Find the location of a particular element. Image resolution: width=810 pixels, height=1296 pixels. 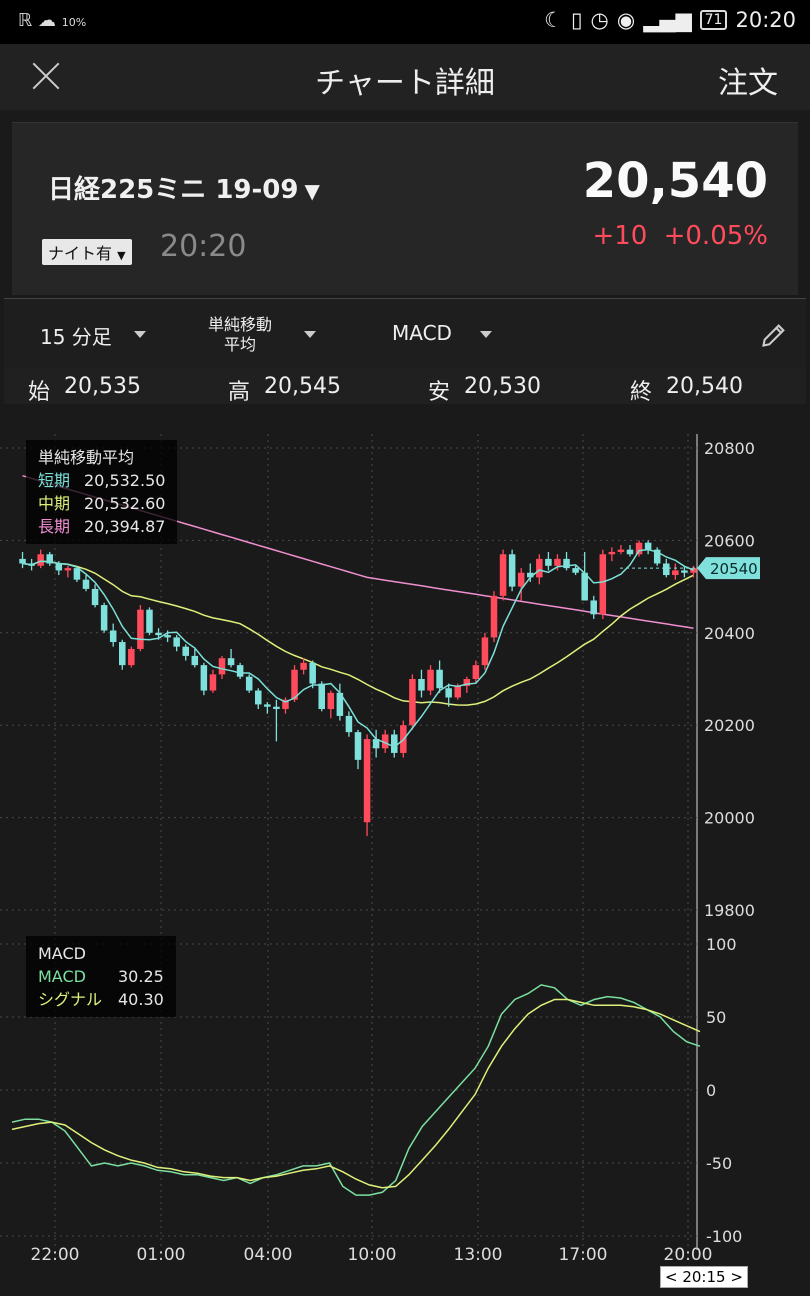

instrument-name: 日経225ミニ 19-09 is located at coordinates (173, 190).